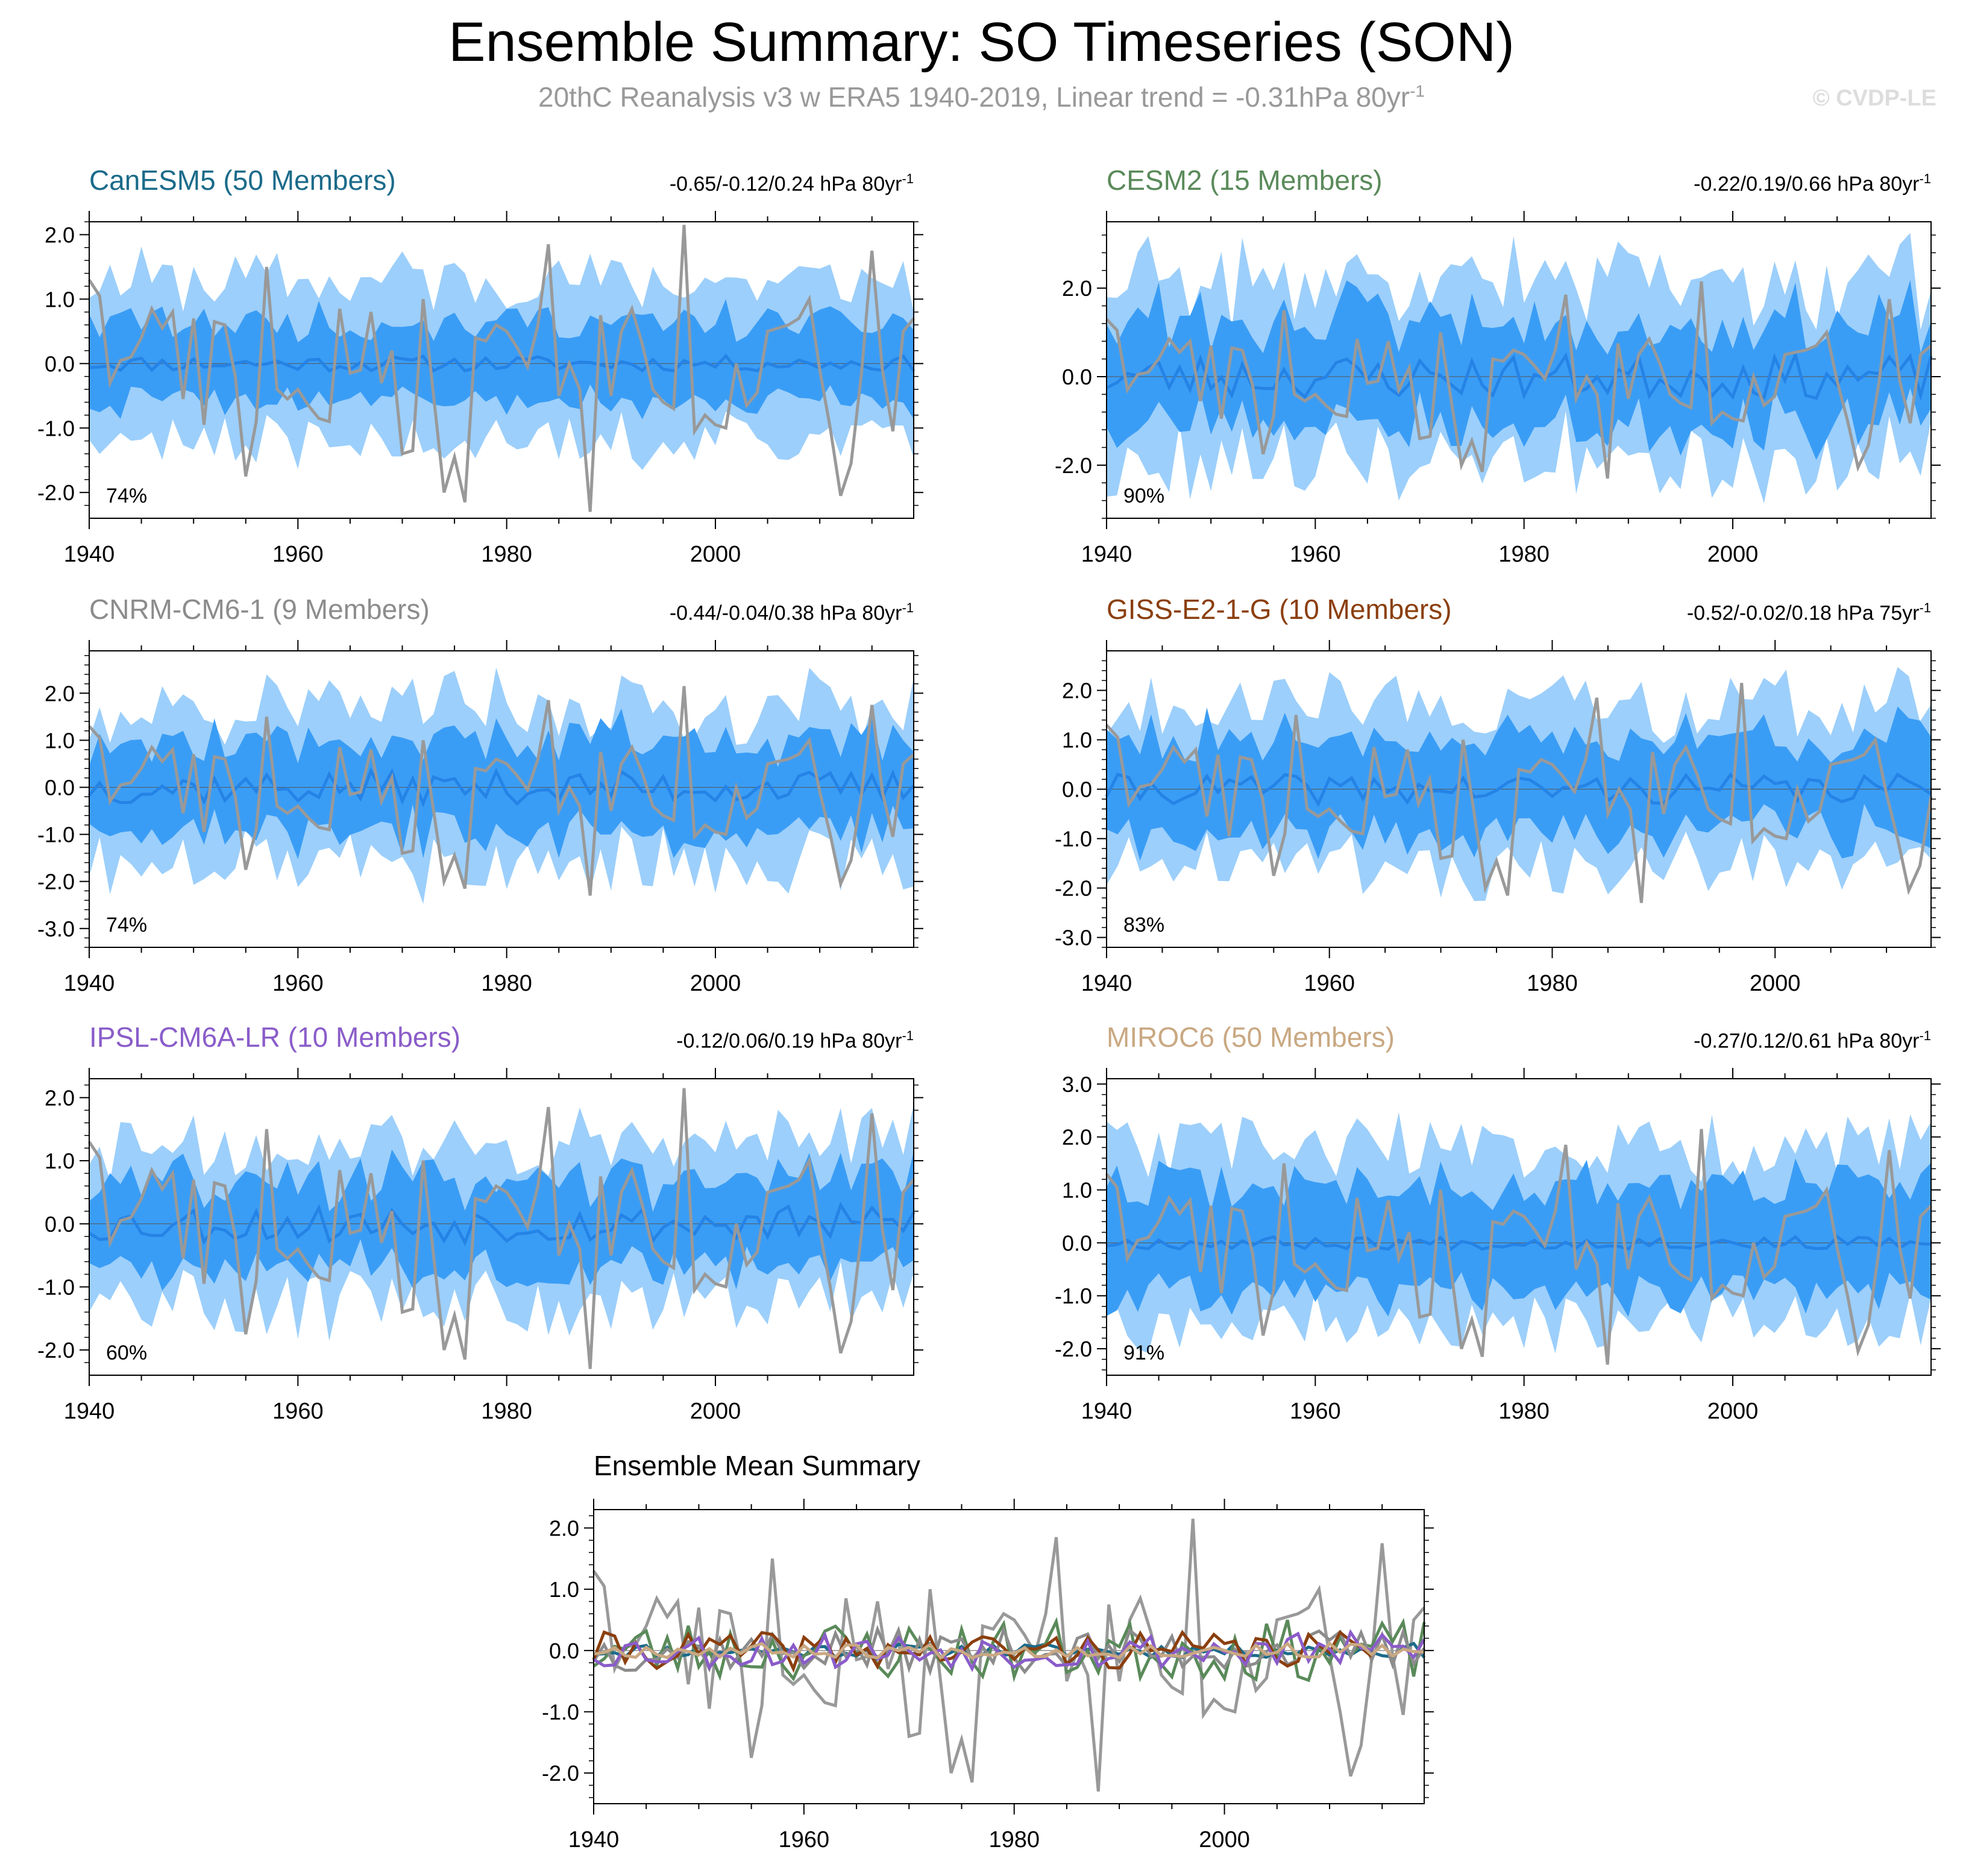  I want to click on credit-watermark: © CVDP-LE, so click(1874, 98).